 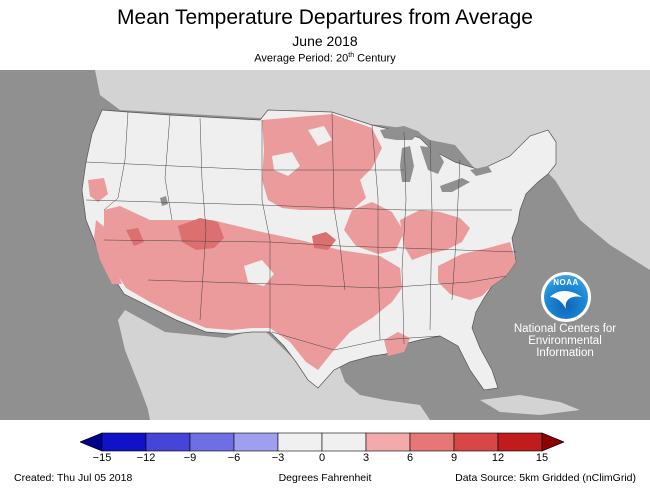 What do you see at coordinates (542, 458) in the screenshot?
I see `legend-tick-label: 15` at bounding box center [542, 458].